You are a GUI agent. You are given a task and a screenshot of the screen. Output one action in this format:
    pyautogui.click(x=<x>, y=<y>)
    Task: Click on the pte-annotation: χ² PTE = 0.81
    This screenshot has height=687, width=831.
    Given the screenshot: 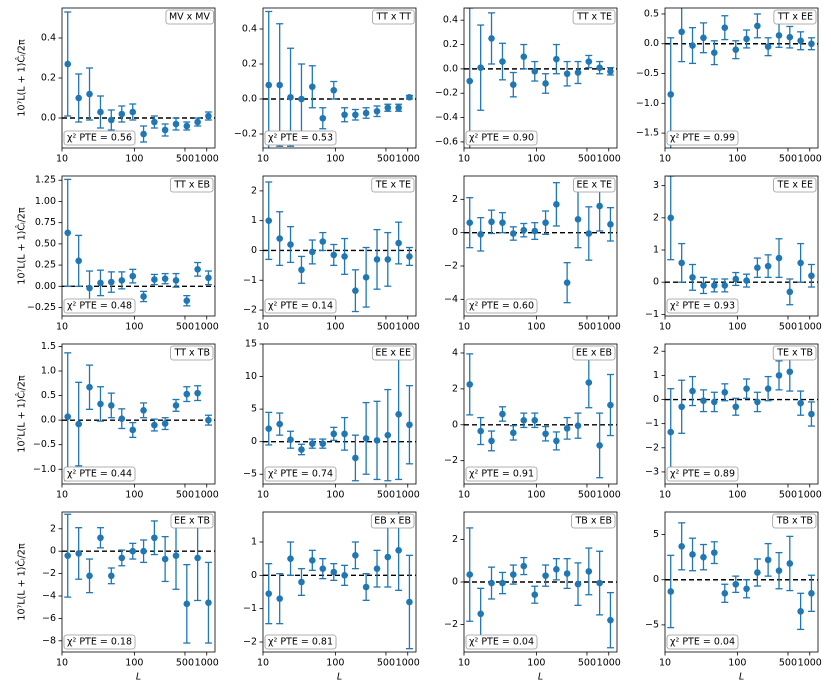 What is the action you would take?
    pyautogui.click(x=300, y=642)
    